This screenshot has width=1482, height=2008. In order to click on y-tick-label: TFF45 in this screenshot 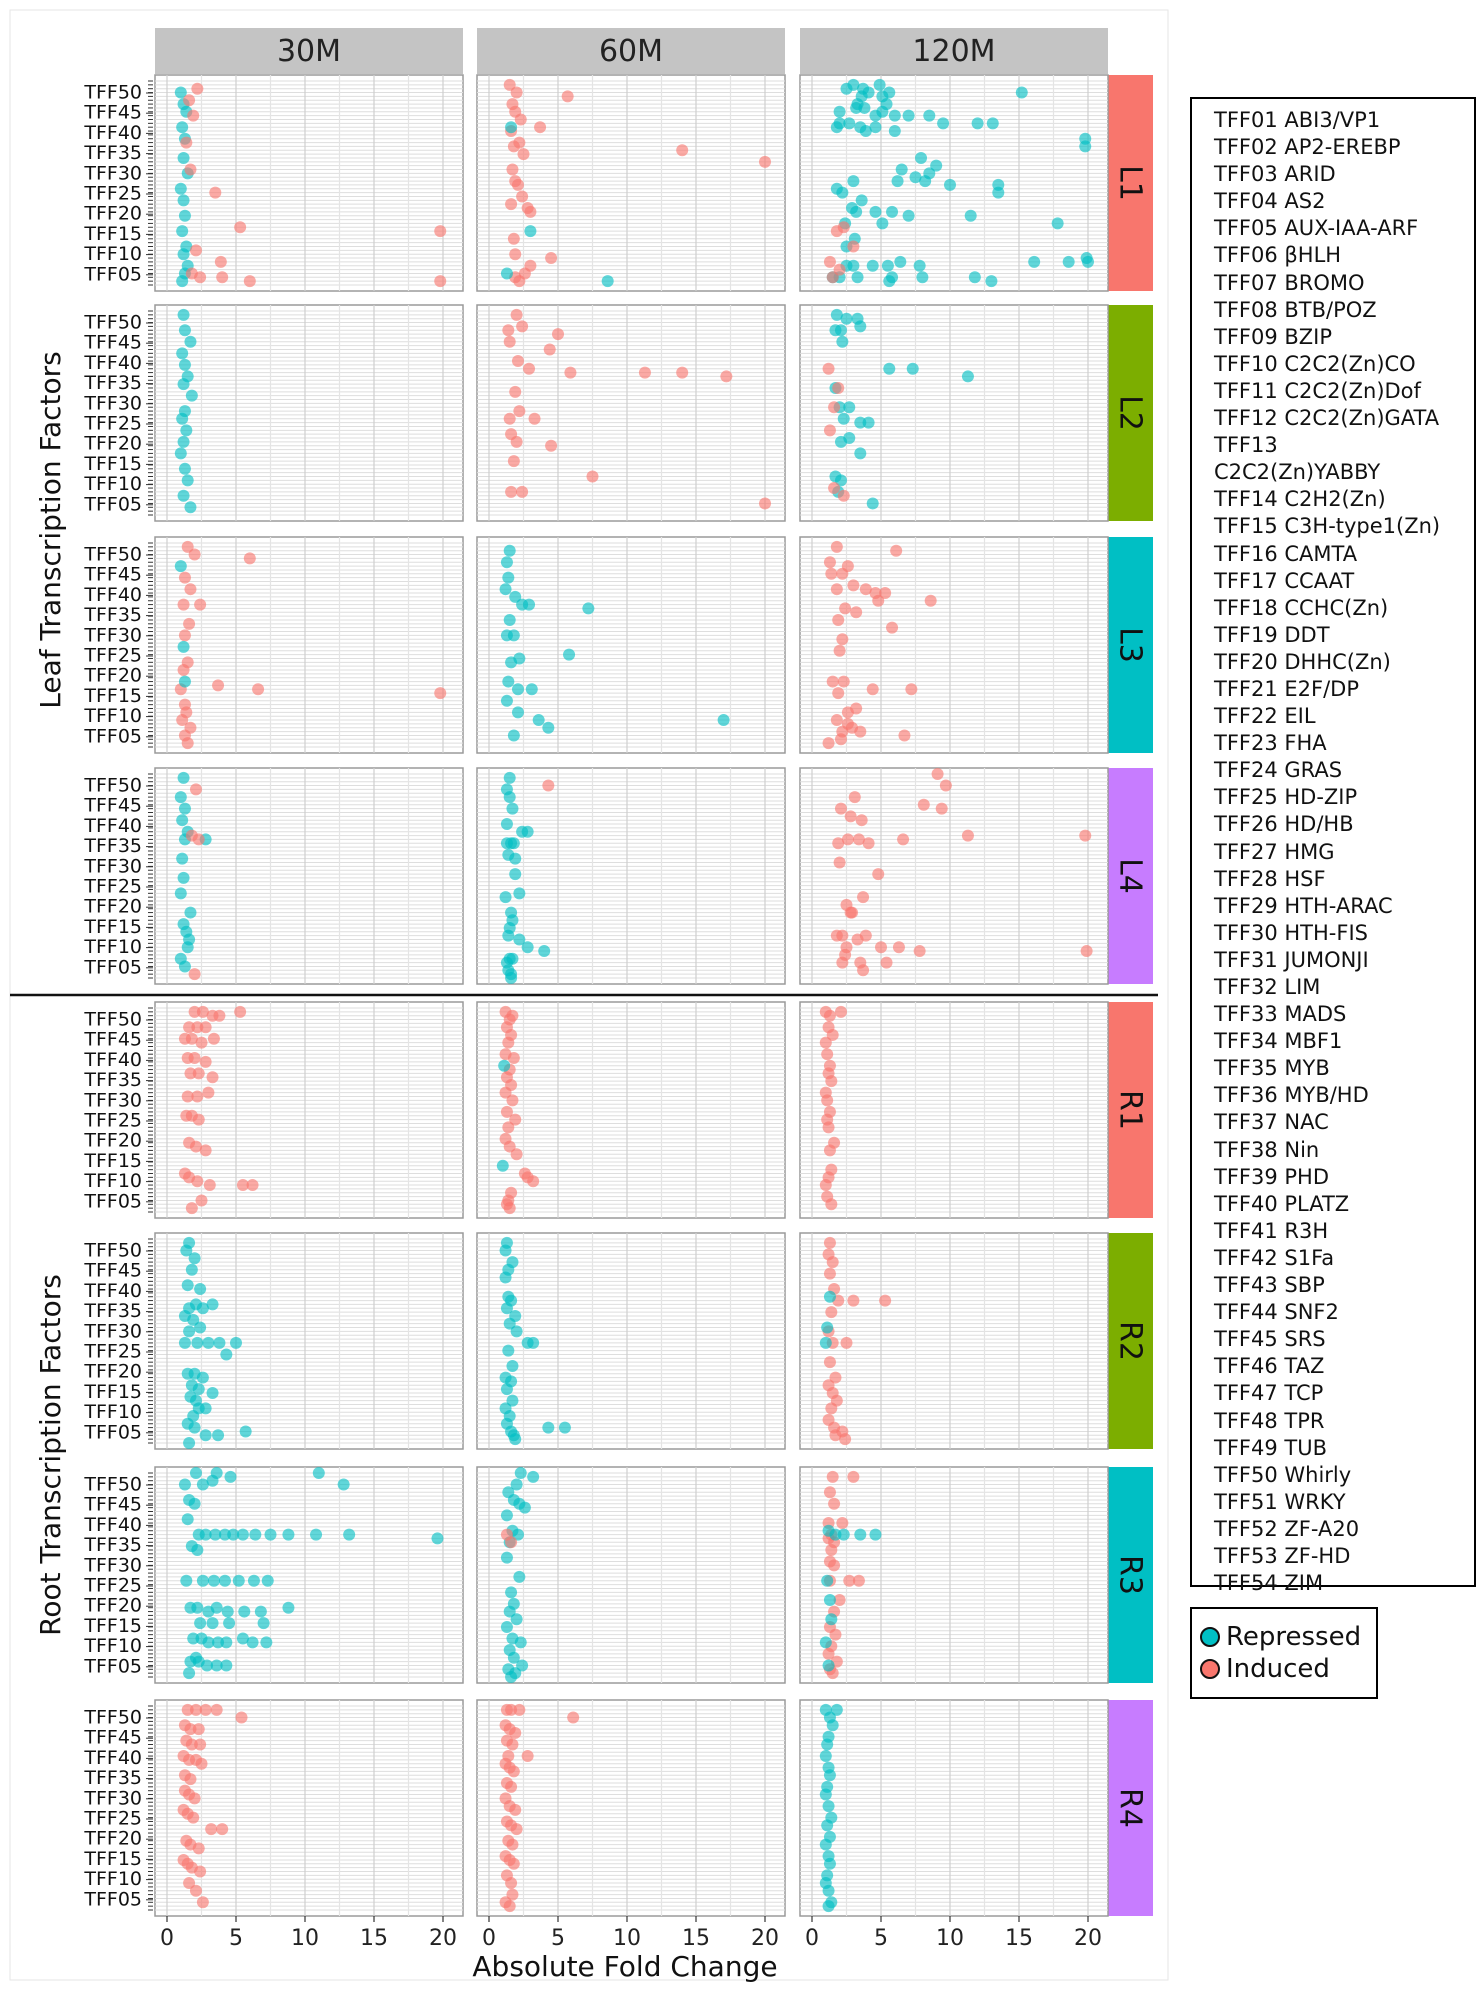, I will do `click(112, 1738)`.